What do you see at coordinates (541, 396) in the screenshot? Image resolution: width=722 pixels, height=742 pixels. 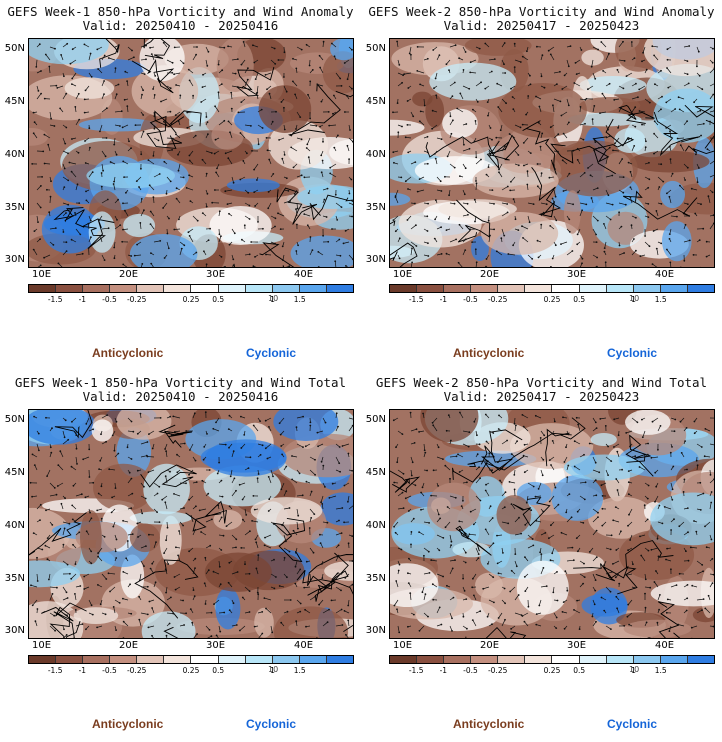 I see `panel-valid-dates: Valid: 20250417 - 20250423` at bounding box center [541, 396].